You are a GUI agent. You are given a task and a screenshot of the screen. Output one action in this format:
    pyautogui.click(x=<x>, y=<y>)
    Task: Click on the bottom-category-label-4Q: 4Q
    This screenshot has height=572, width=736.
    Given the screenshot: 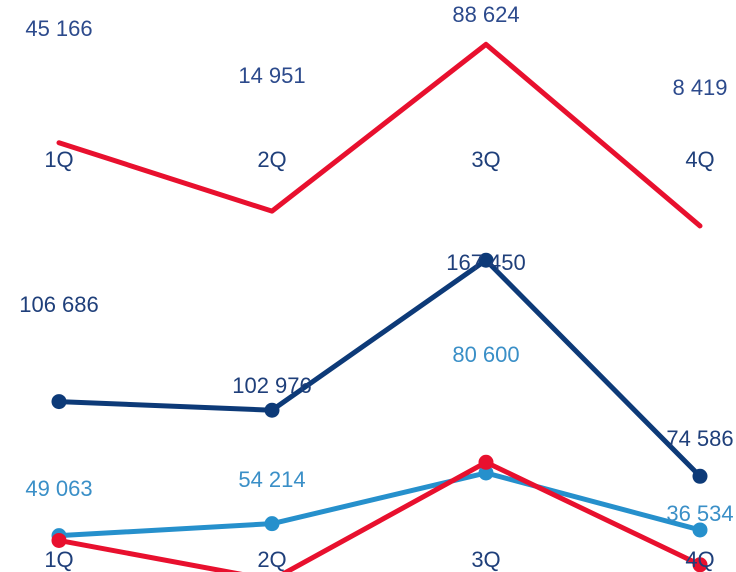 What is the action you would take?
    pyautogui.click(x=699, y=559)
    